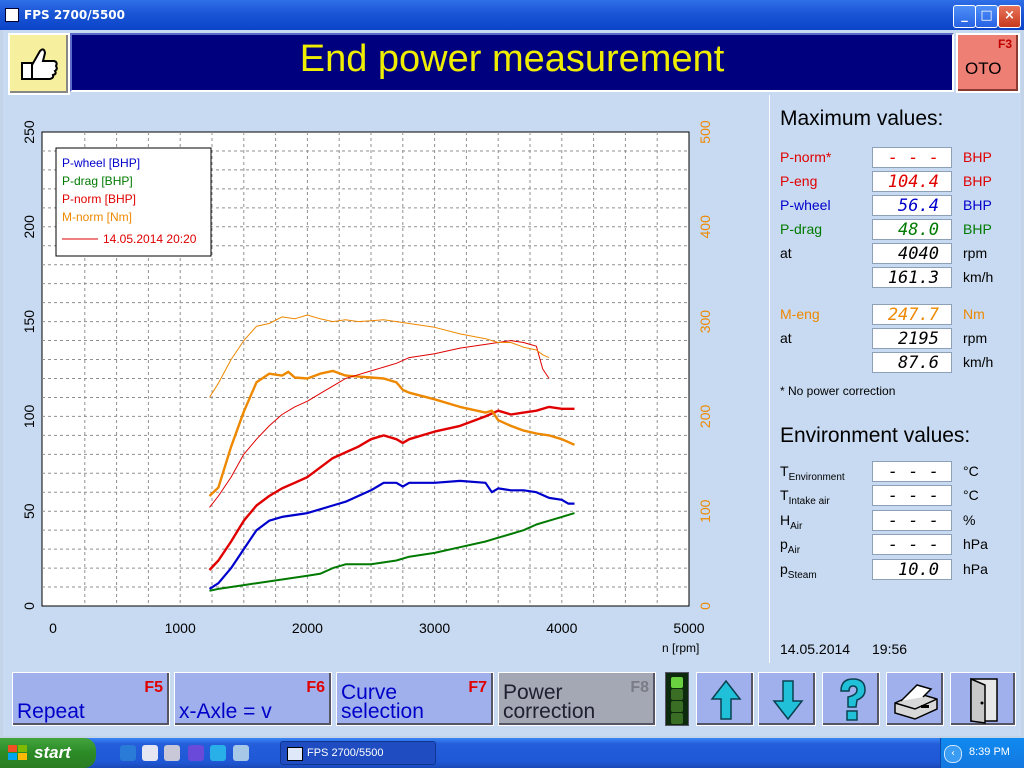  I want to click on max-value-display: 247.7, so click(912, 314).